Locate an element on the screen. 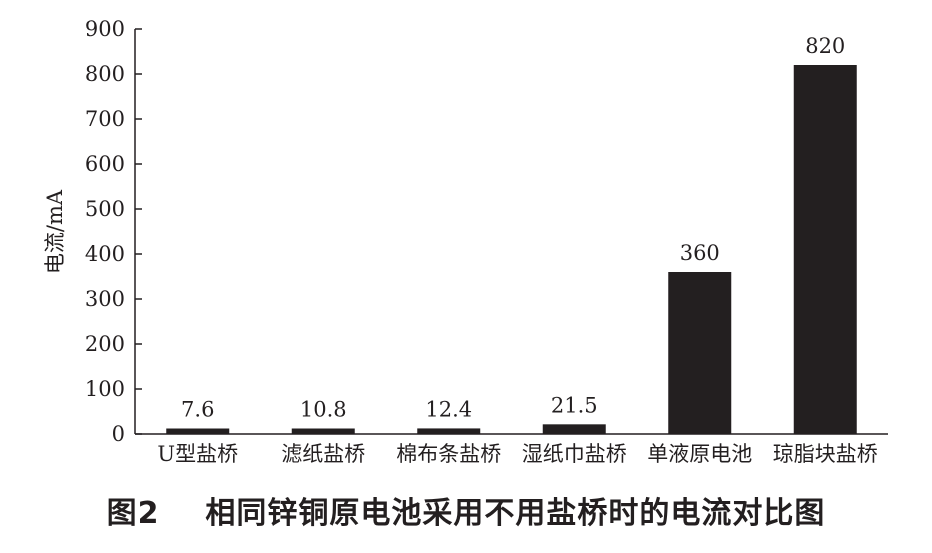 This screenshot has height=553, width=932. y-tick-label: 500 is located at coordinates (105, 209).